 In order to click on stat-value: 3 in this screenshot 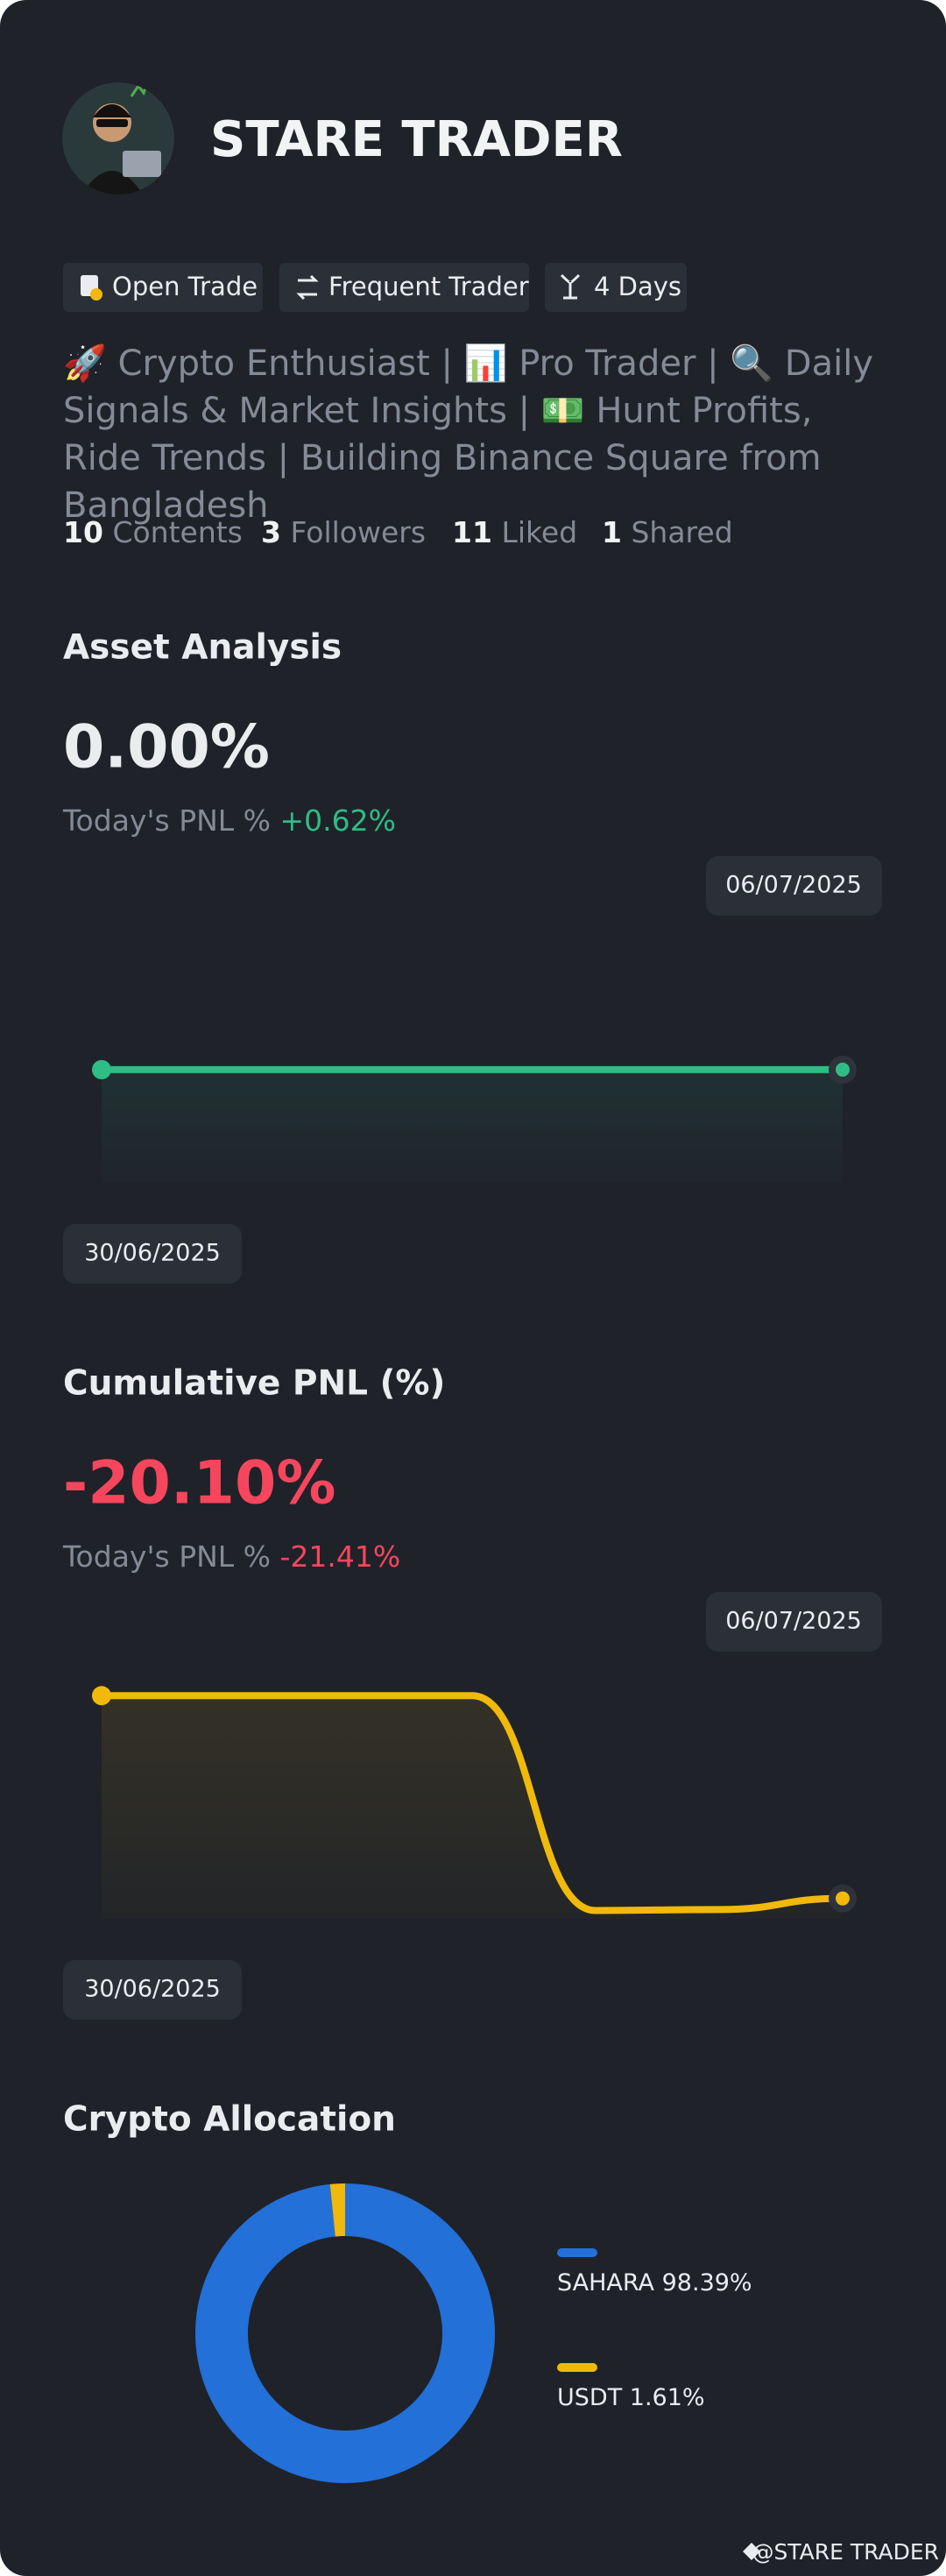, I will do `click(271, 532)`.